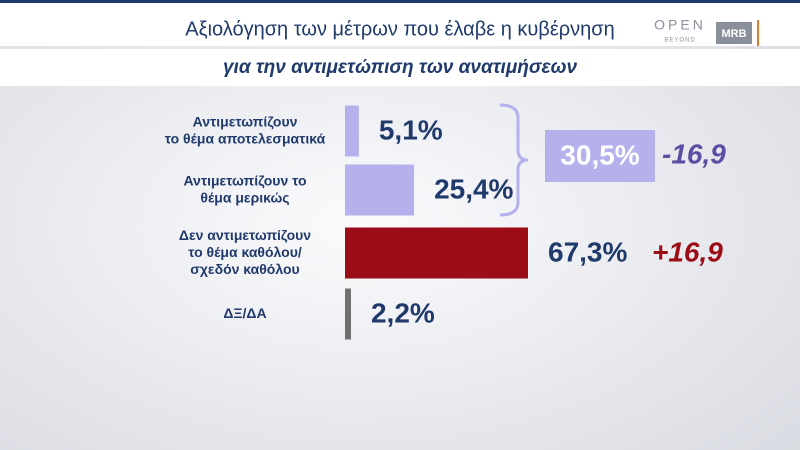 The width and height of the screenshot is (800, 450). I want to click on subtitle: για την αντιμετώπιση των ανατιμήσεων, so click(400, 67).